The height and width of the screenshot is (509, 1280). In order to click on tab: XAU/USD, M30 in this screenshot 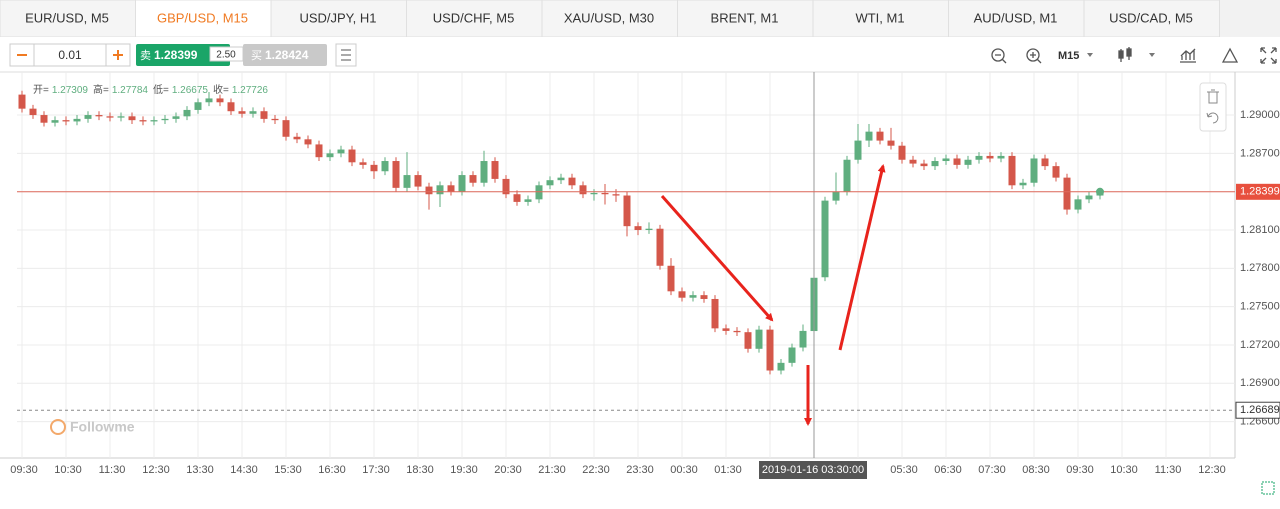, I will do `click(609, 19)`.